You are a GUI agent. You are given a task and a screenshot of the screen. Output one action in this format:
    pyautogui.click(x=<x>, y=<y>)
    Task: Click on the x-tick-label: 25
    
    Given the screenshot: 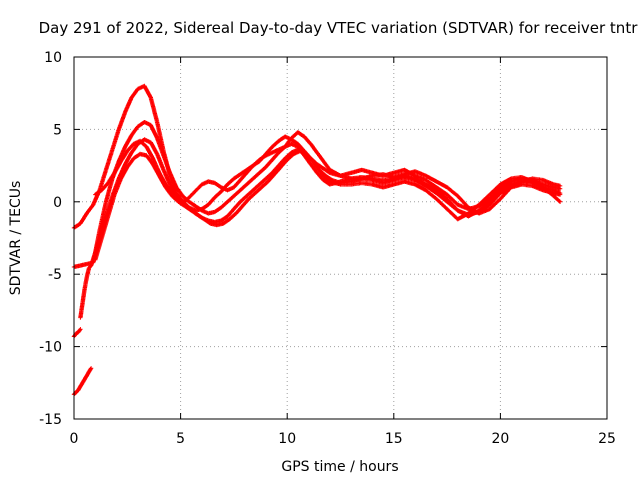 What is the action you would take?
    pyautogui.click(x=607, y=439)
    